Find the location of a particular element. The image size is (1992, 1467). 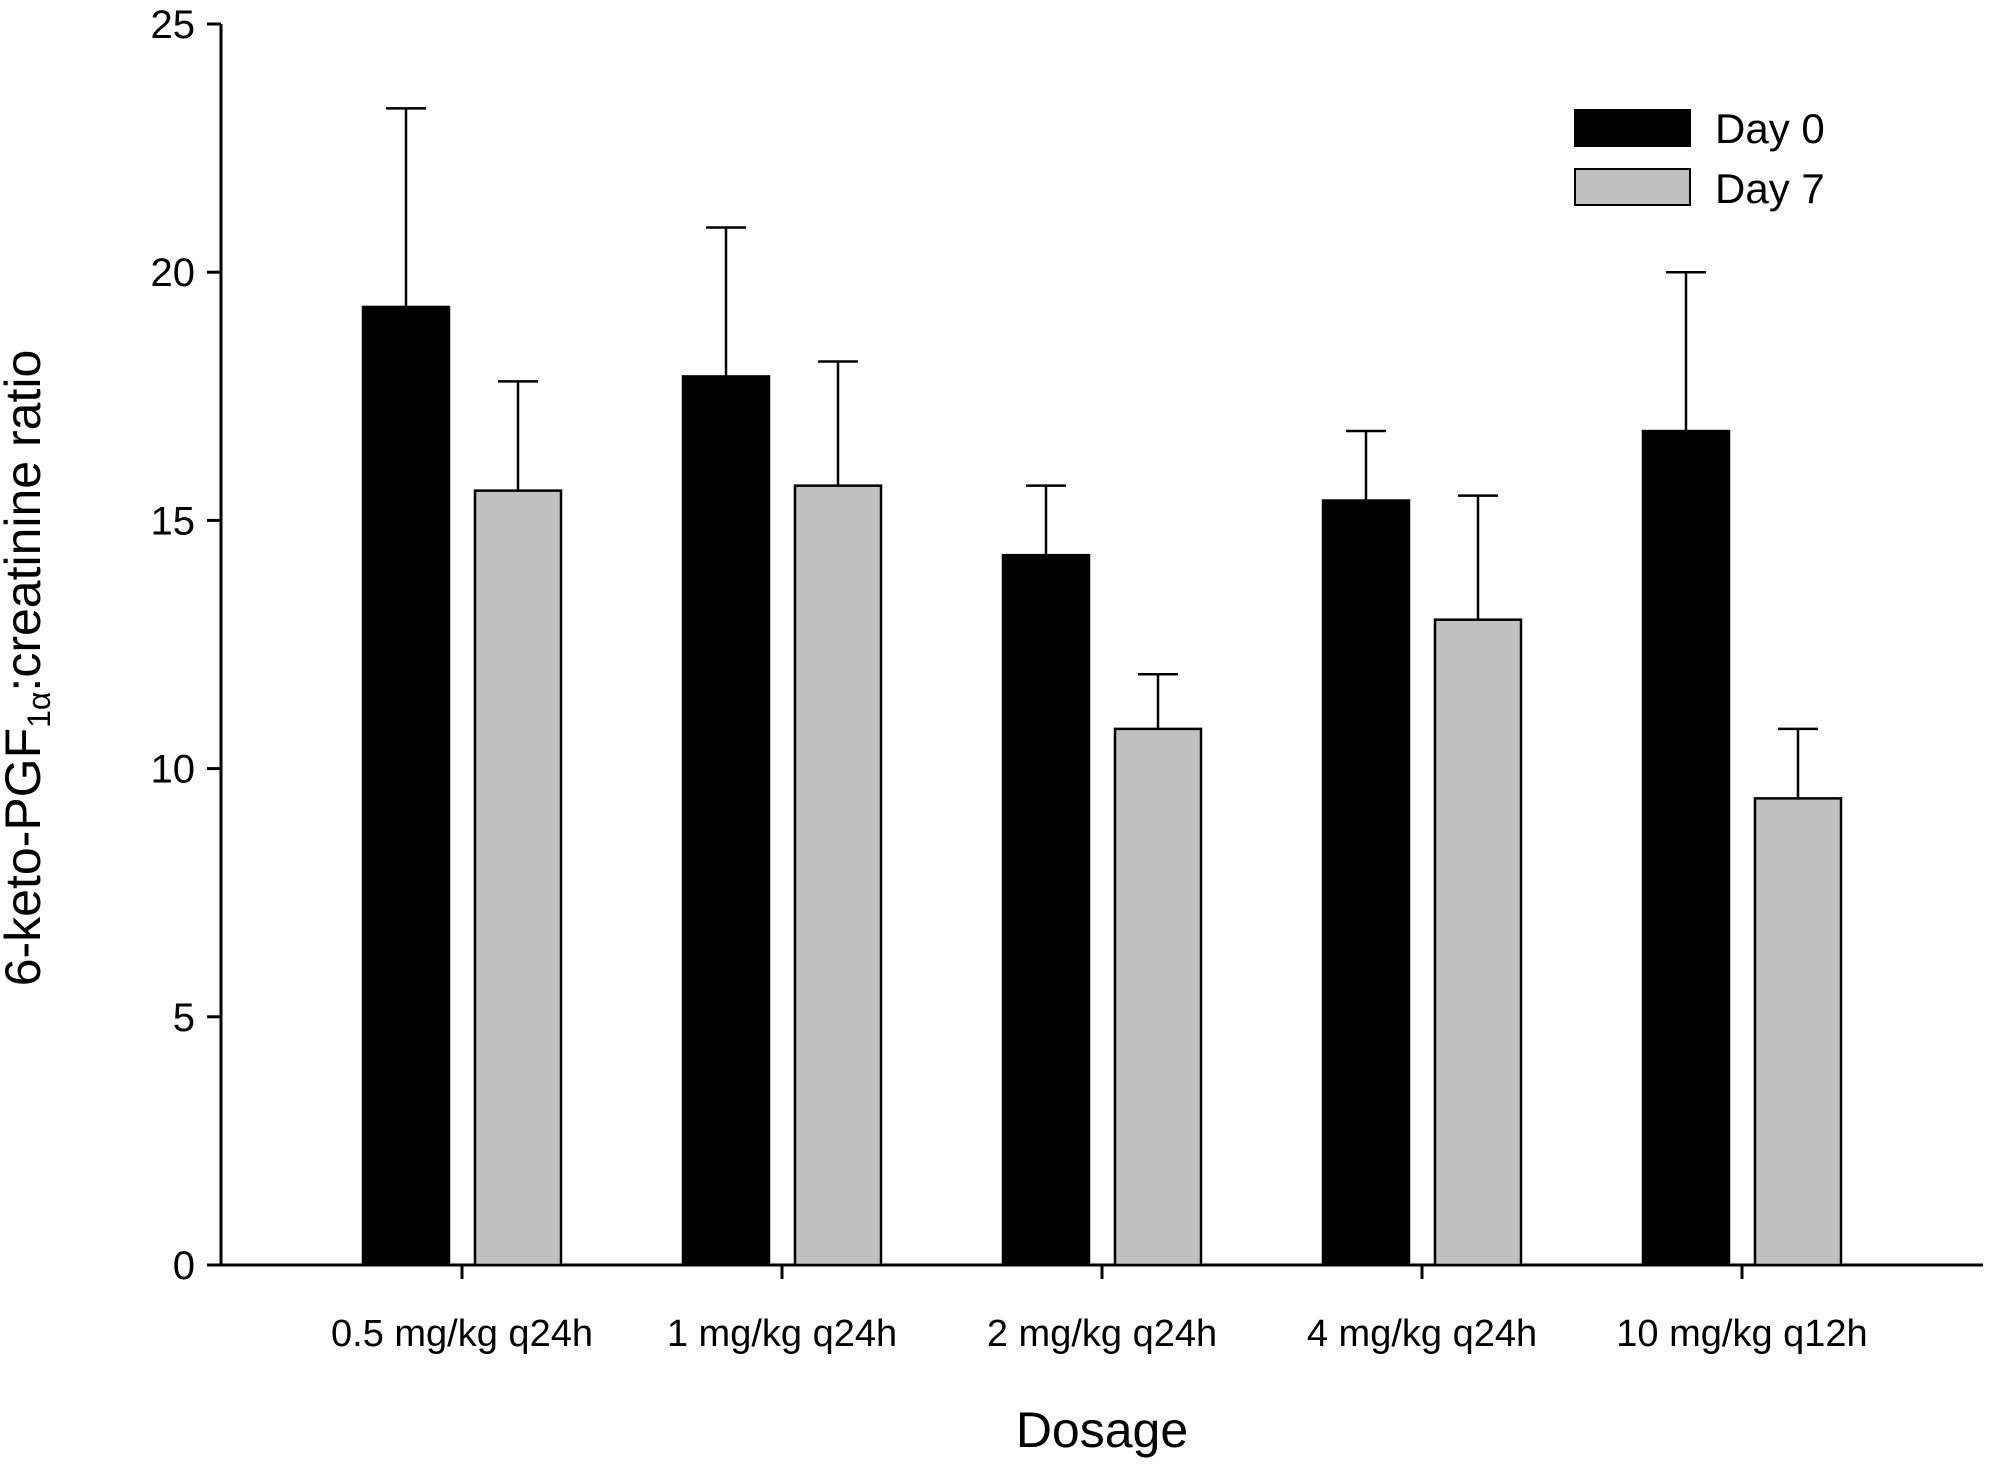

y-axis-title: 6-keto-PGF1α:creatinine ratio is located at coordinates (28, 668).